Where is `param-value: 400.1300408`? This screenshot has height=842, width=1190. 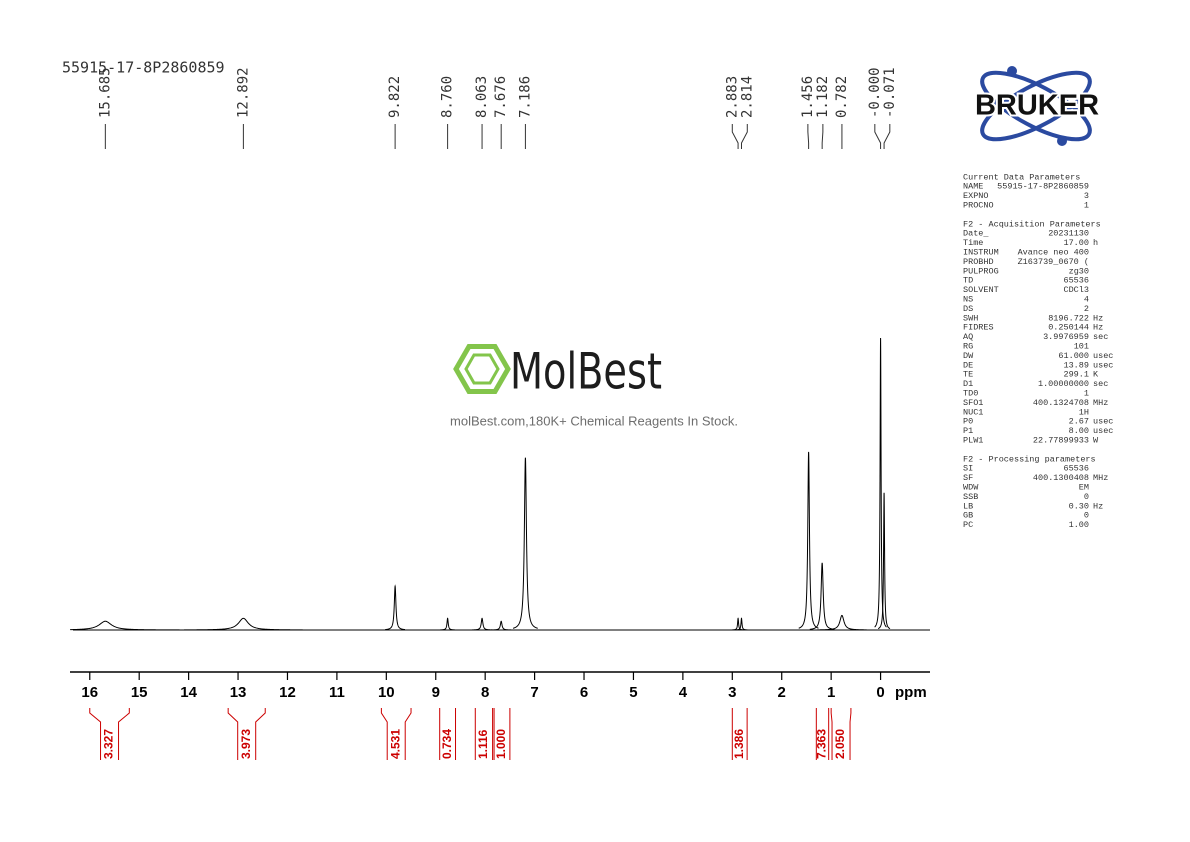 param-value: 400.1300408 is located at coordinates (1061, 478).